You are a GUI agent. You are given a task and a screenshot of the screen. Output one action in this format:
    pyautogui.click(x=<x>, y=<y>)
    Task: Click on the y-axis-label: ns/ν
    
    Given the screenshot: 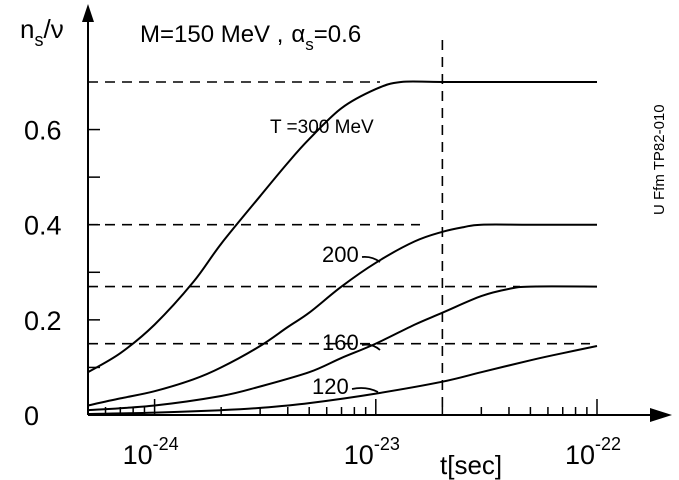 What is the action you would take?
    pyautogui.click(x=42, y=32)
    